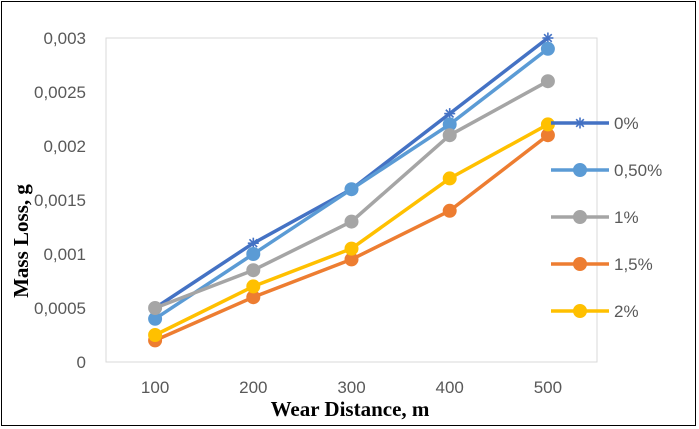  I want to click on x-tick-label: 500, so click(548, 387).